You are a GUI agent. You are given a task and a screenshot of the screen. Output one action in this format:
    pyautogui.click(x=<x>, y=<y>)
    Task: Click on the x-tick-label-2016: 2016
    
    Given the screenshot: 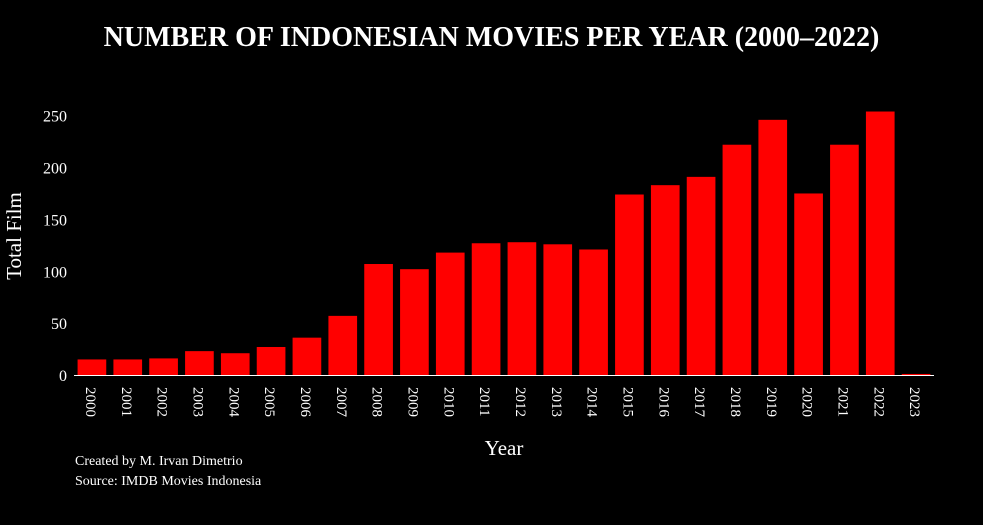 What is the action you would take?
    pyautogui.click(x=663, y=402)
    